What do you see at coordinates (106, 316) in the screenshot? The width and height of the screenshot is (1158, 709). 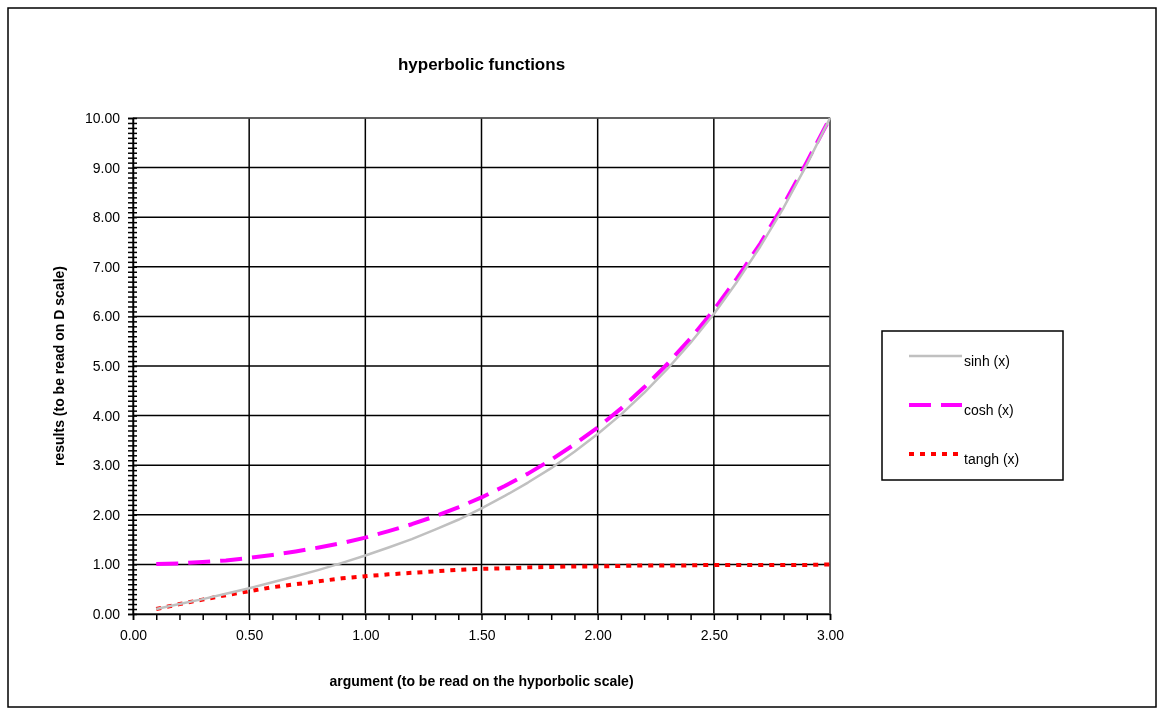 I see `y-tick-label: 6.00` at bounding box center [106, 316].